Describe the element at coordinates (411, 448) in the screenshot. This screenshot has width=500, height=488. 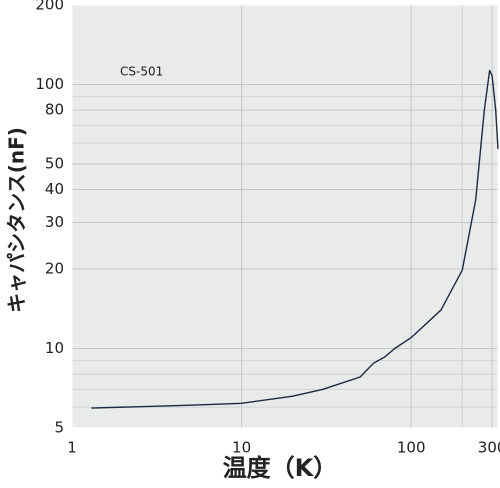
I see `x-tick-label: 100` at that location.